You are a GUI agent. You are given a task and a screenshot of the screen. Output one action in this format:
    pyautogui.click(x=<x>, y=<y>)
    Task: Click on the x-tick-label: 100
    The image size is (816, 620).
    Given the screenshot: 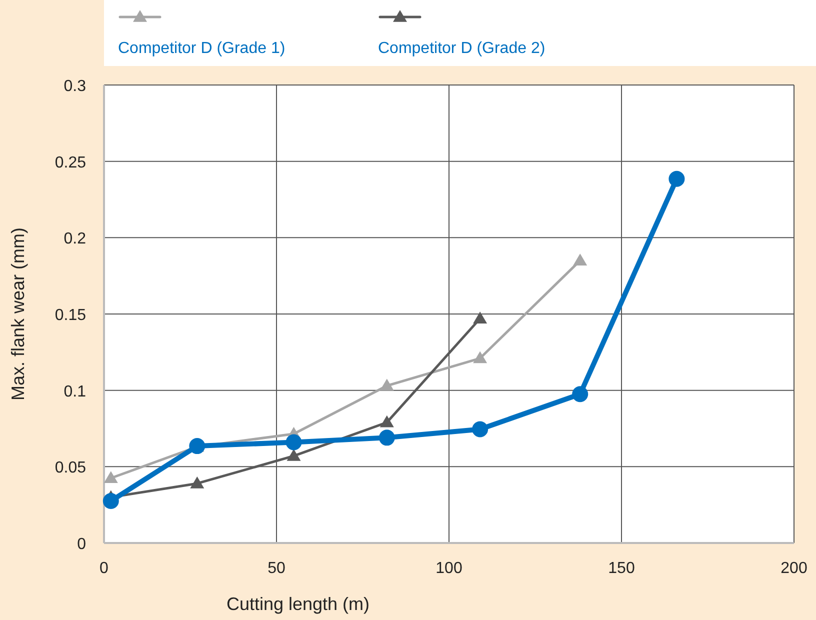 What is the action you would take?
    pyautogui.click(x=449, y=568)
    